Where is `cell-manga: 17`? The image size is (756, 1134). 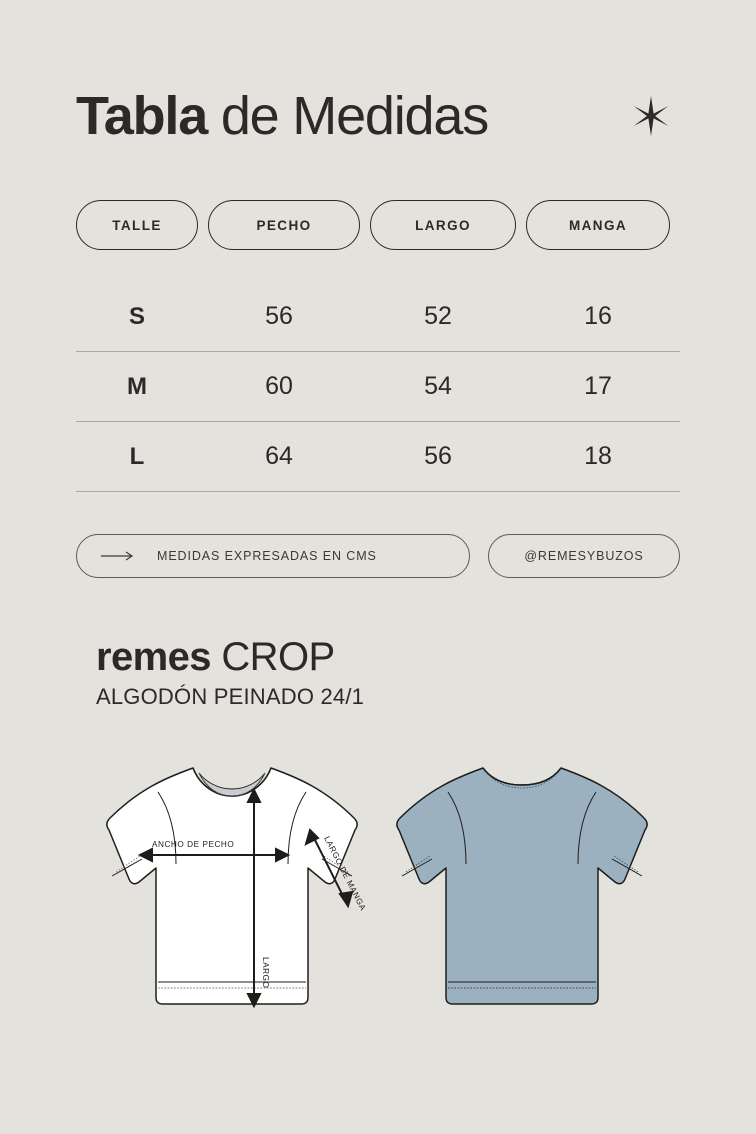
cell-manga: 17 is located at coordinates (598, 386).